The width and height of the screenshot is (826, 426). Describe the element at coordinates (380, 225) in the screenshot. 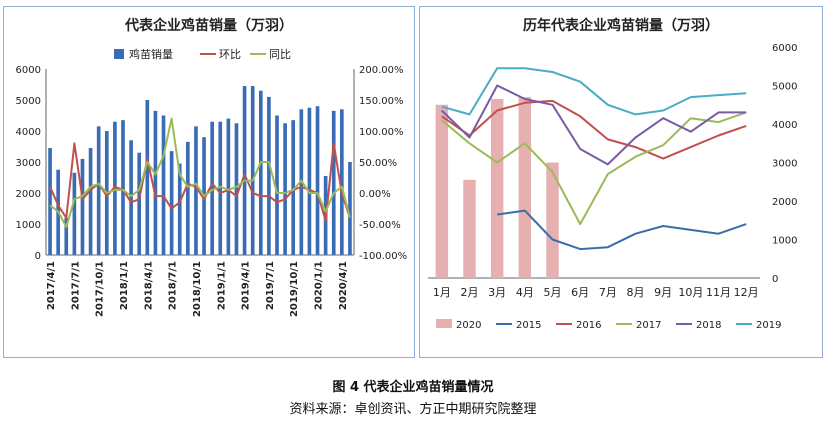

I see `y-right-tick: -50.00%` at that location.